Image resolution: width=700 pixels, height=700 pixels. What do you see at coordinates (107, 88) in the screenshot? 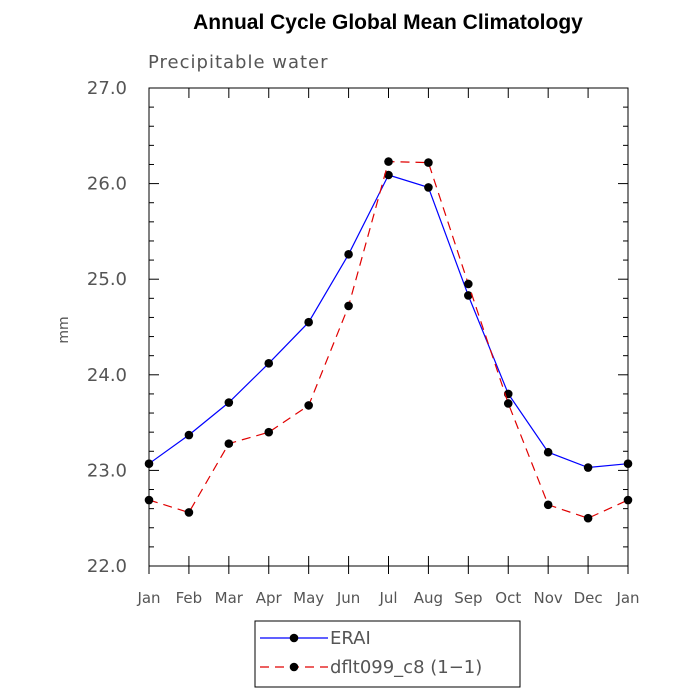
I see `y-tick-label: 27.0` at bounding box center [107, 88].